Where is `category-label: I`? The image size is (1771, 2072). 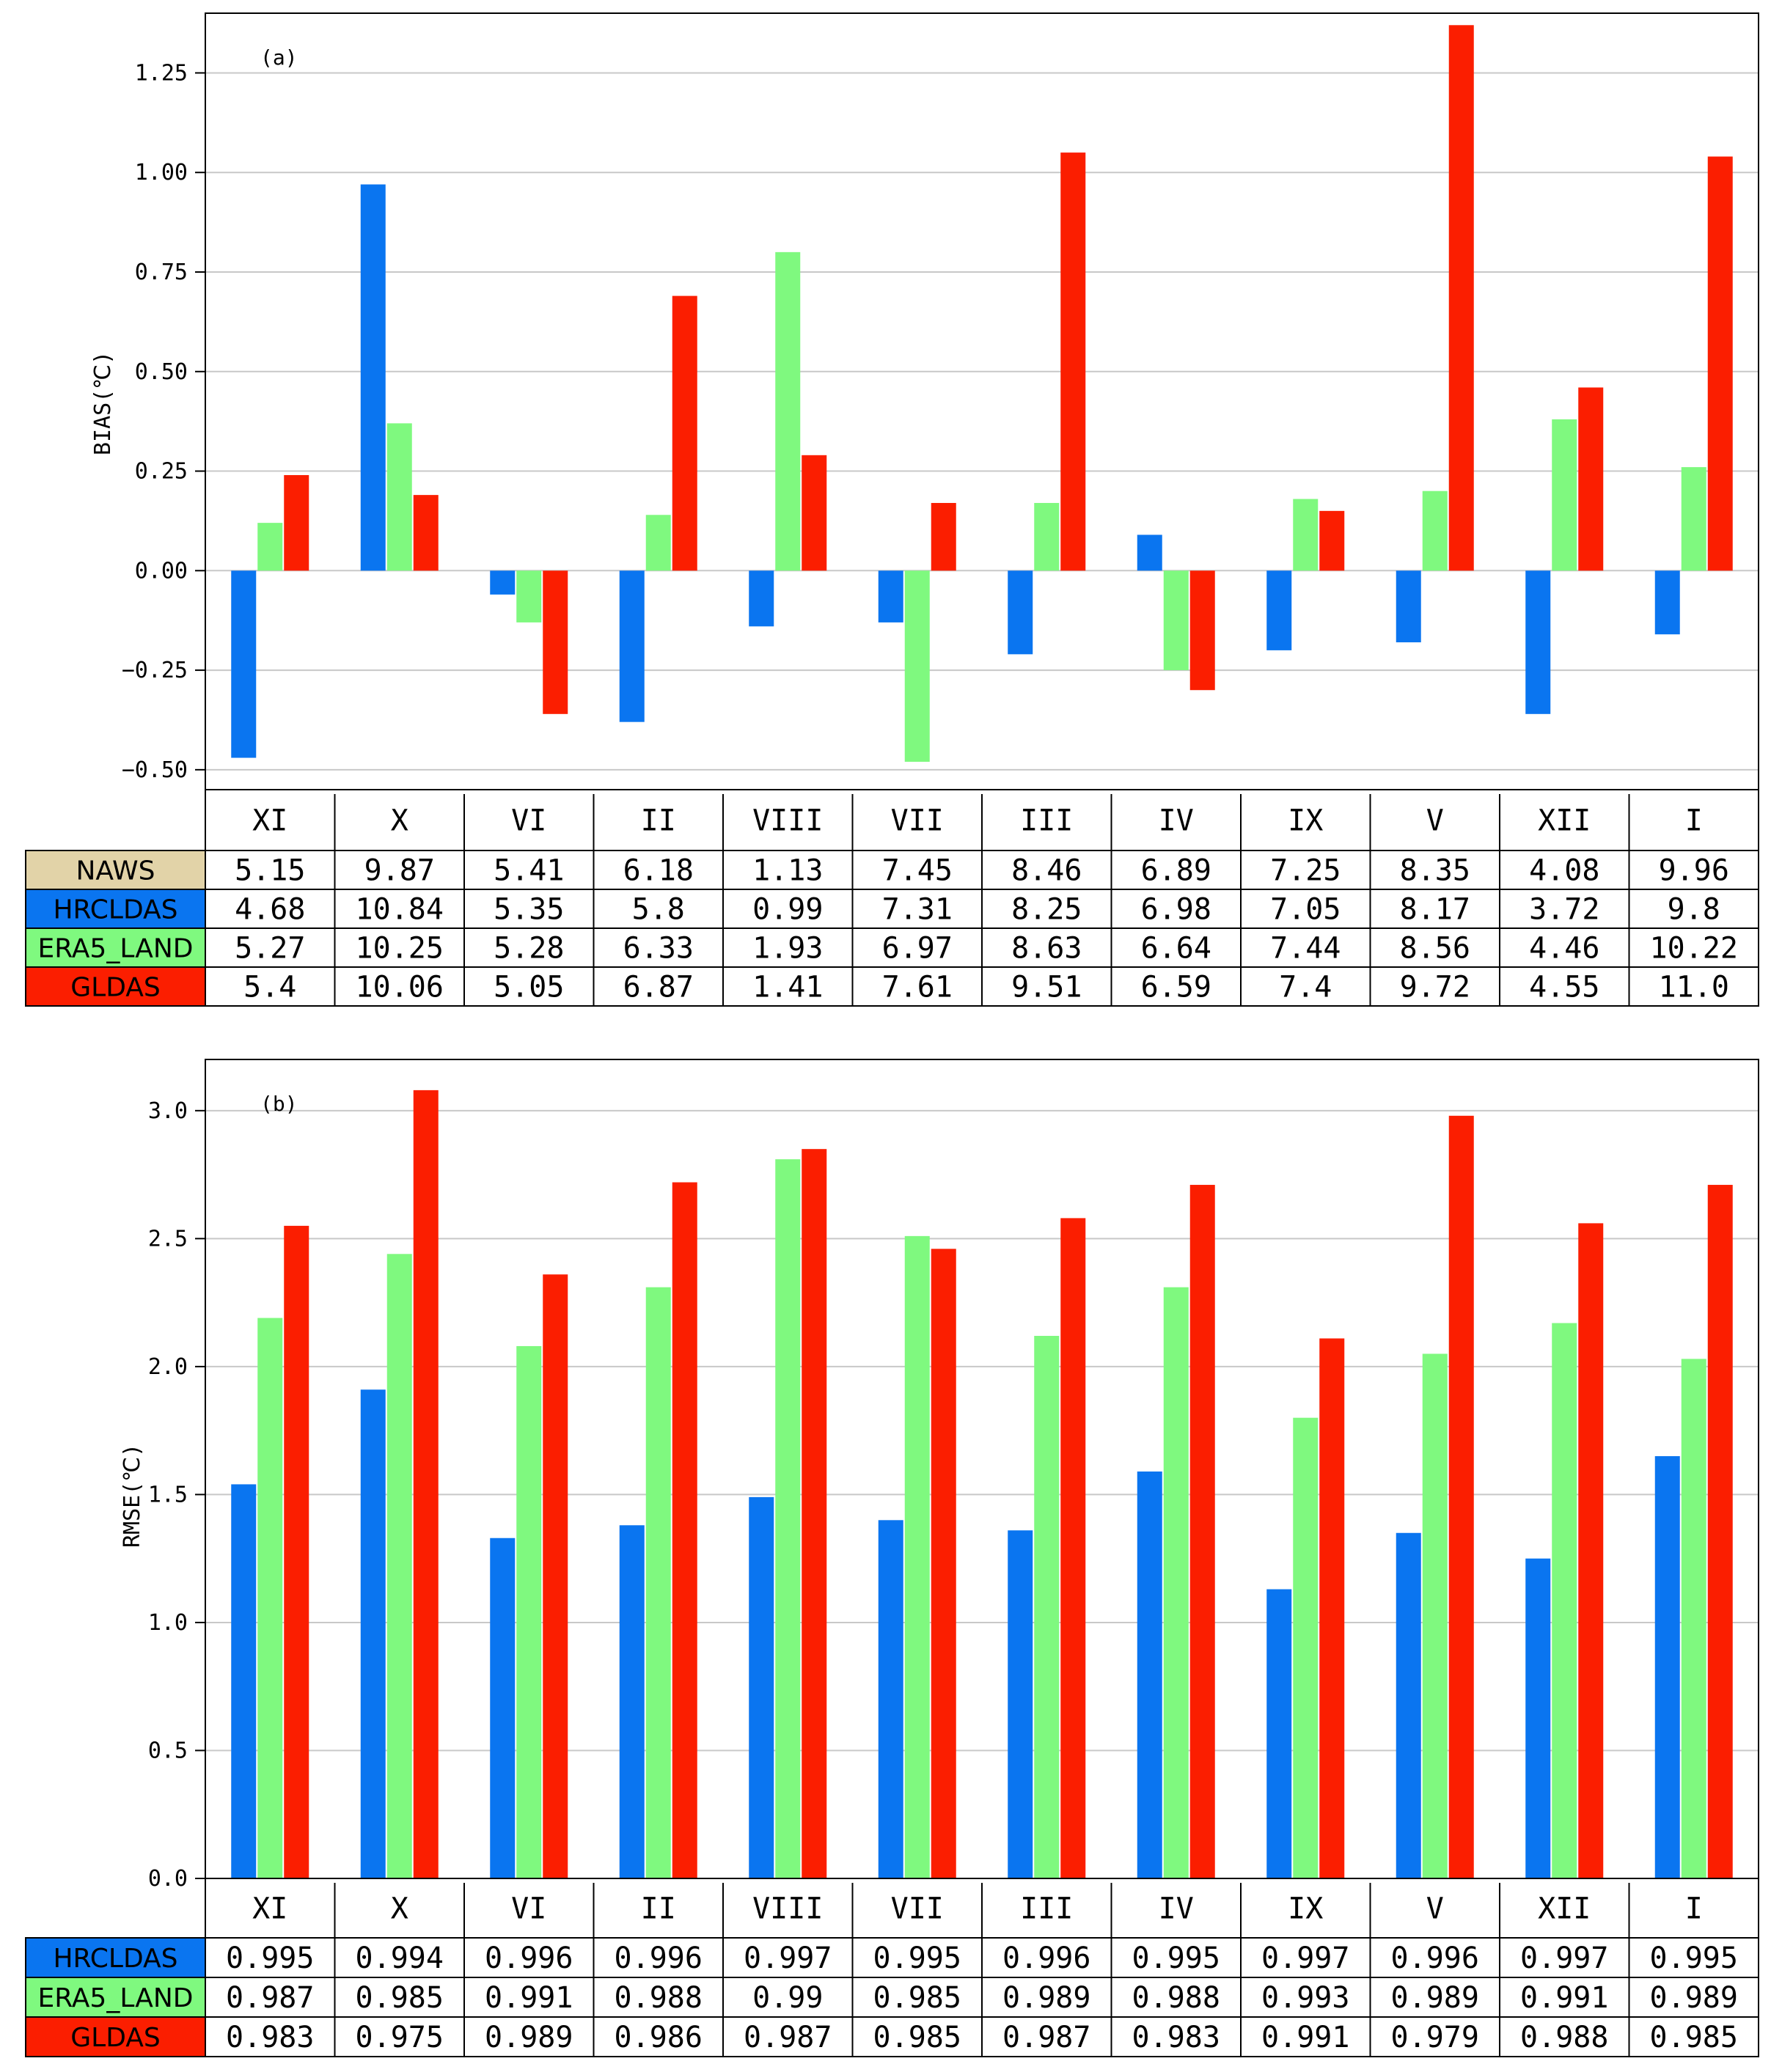 category-label: I is located at coordinates (1694, 821).